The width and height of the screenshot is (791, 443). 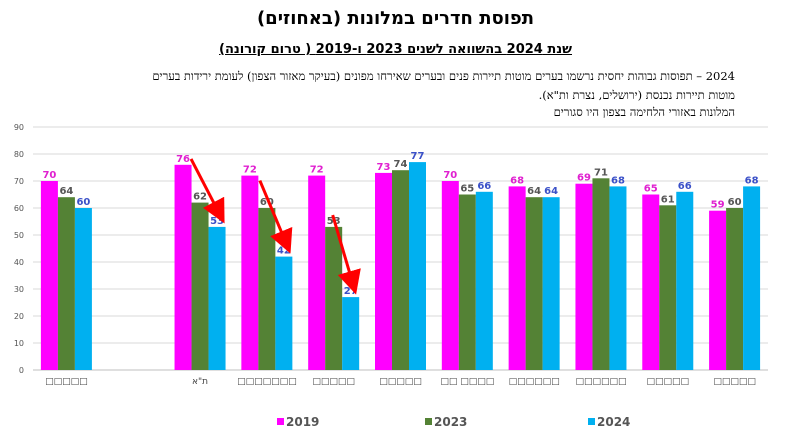 I want to click on y-tick-label: 0, so click(x=21, y=370).